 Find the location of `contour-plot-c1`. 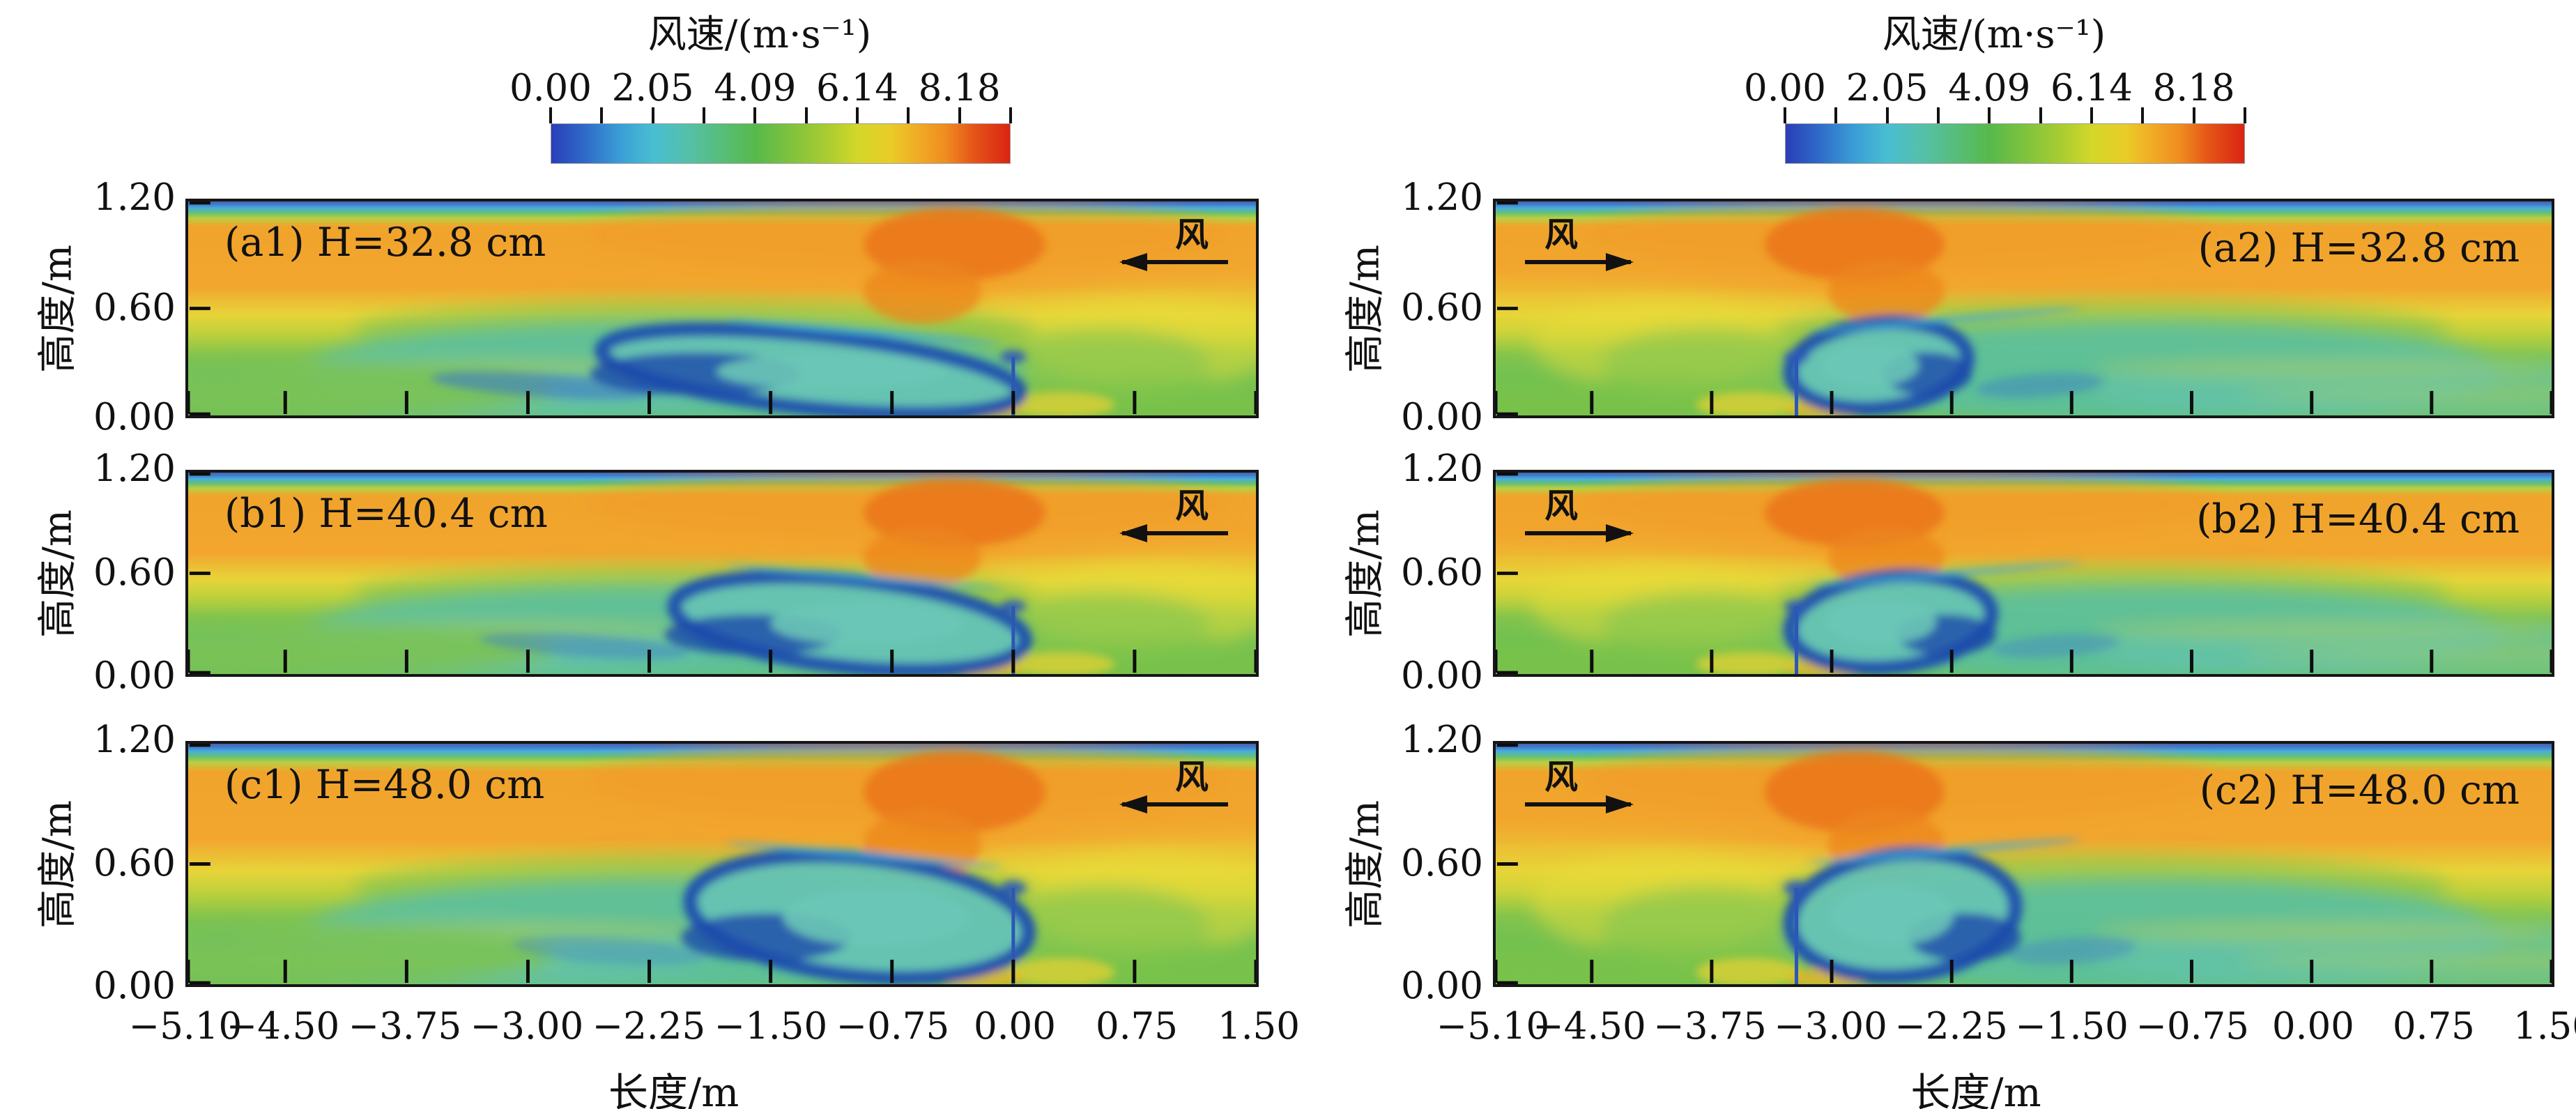

contour-plot-c1 is located at coordinates (722, 864).